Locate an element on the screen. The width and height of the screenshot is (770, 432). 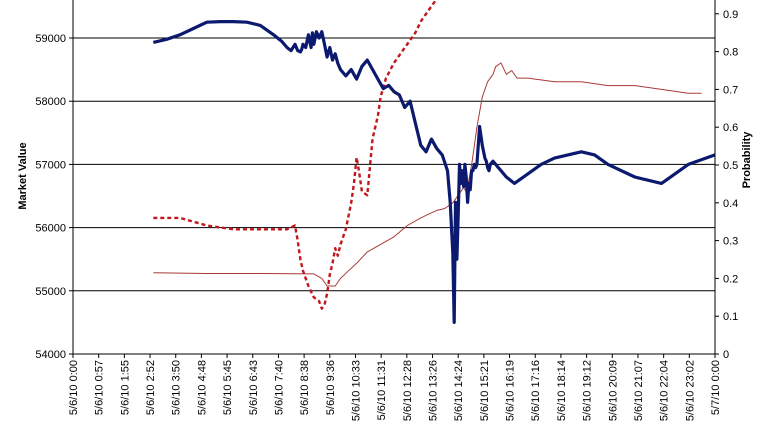
x-tick-label: 5/6/10 15:21 is located at coordinates (485, 390).